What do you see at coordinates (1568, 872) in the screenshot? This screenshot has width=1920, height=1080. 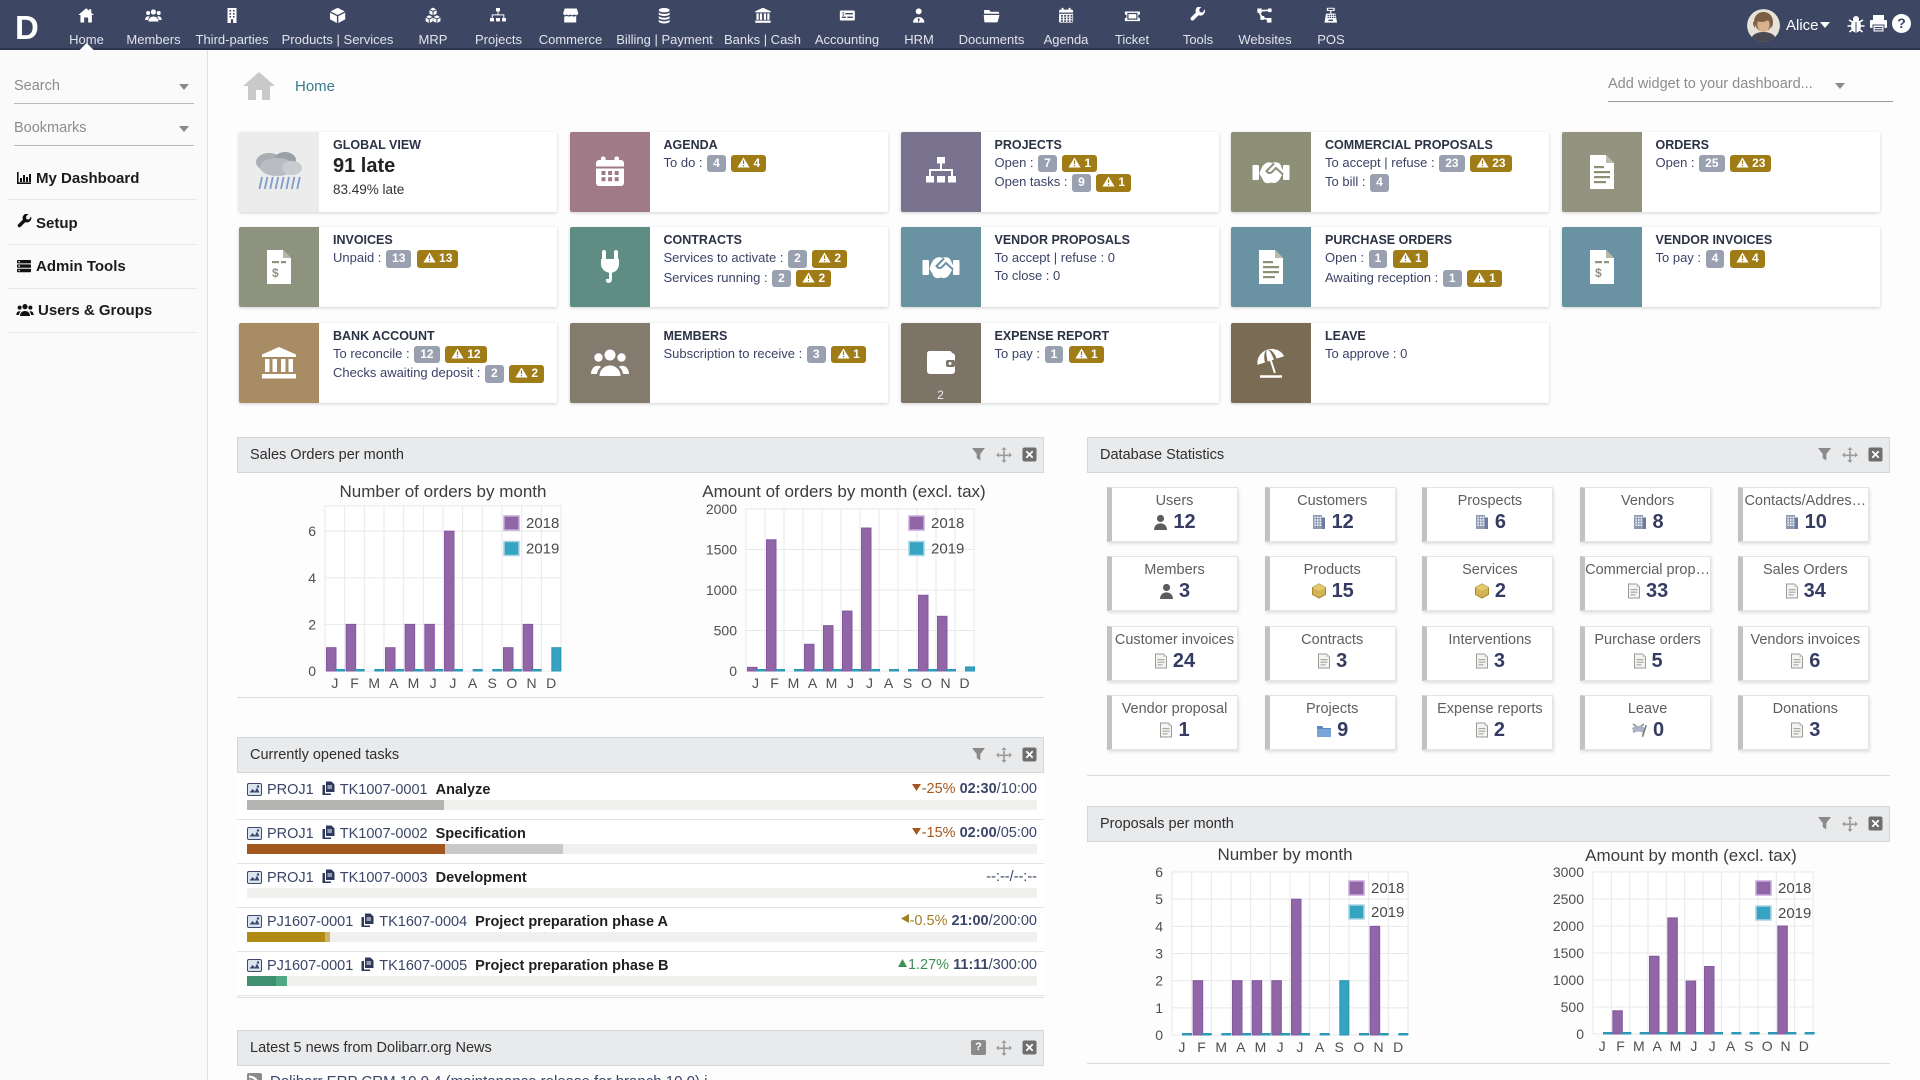 I see `svg-text: 3000` at bounding box center [1568, 872].